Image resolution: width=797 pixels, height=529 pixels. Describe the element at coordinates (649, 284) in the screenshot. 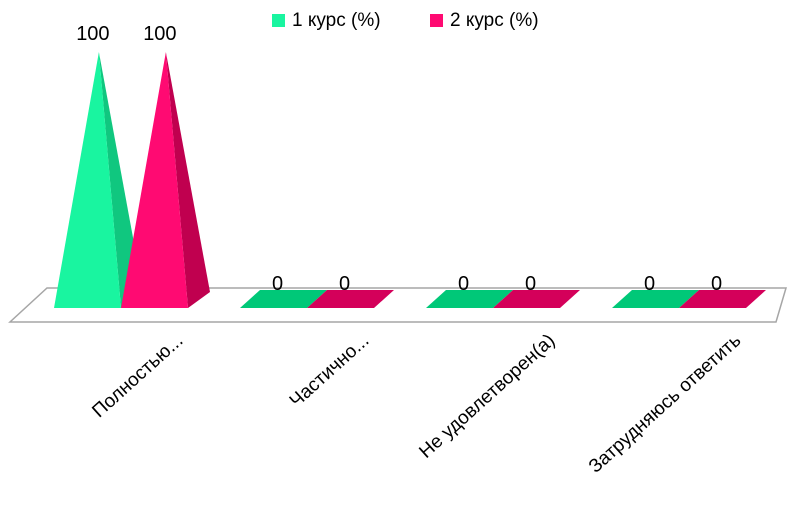

I see `data-label-3-0: 0` at that location.